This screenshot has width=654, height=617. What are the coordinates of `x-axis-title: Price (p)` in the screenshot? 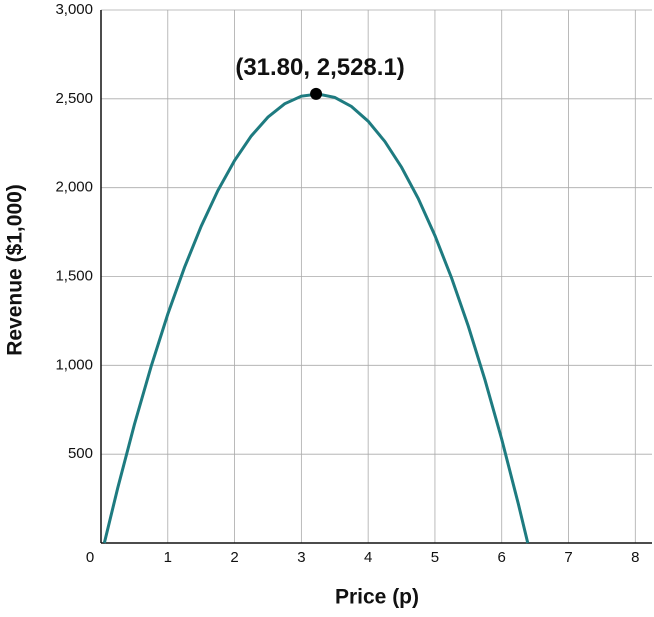 It's located at (377, 597).